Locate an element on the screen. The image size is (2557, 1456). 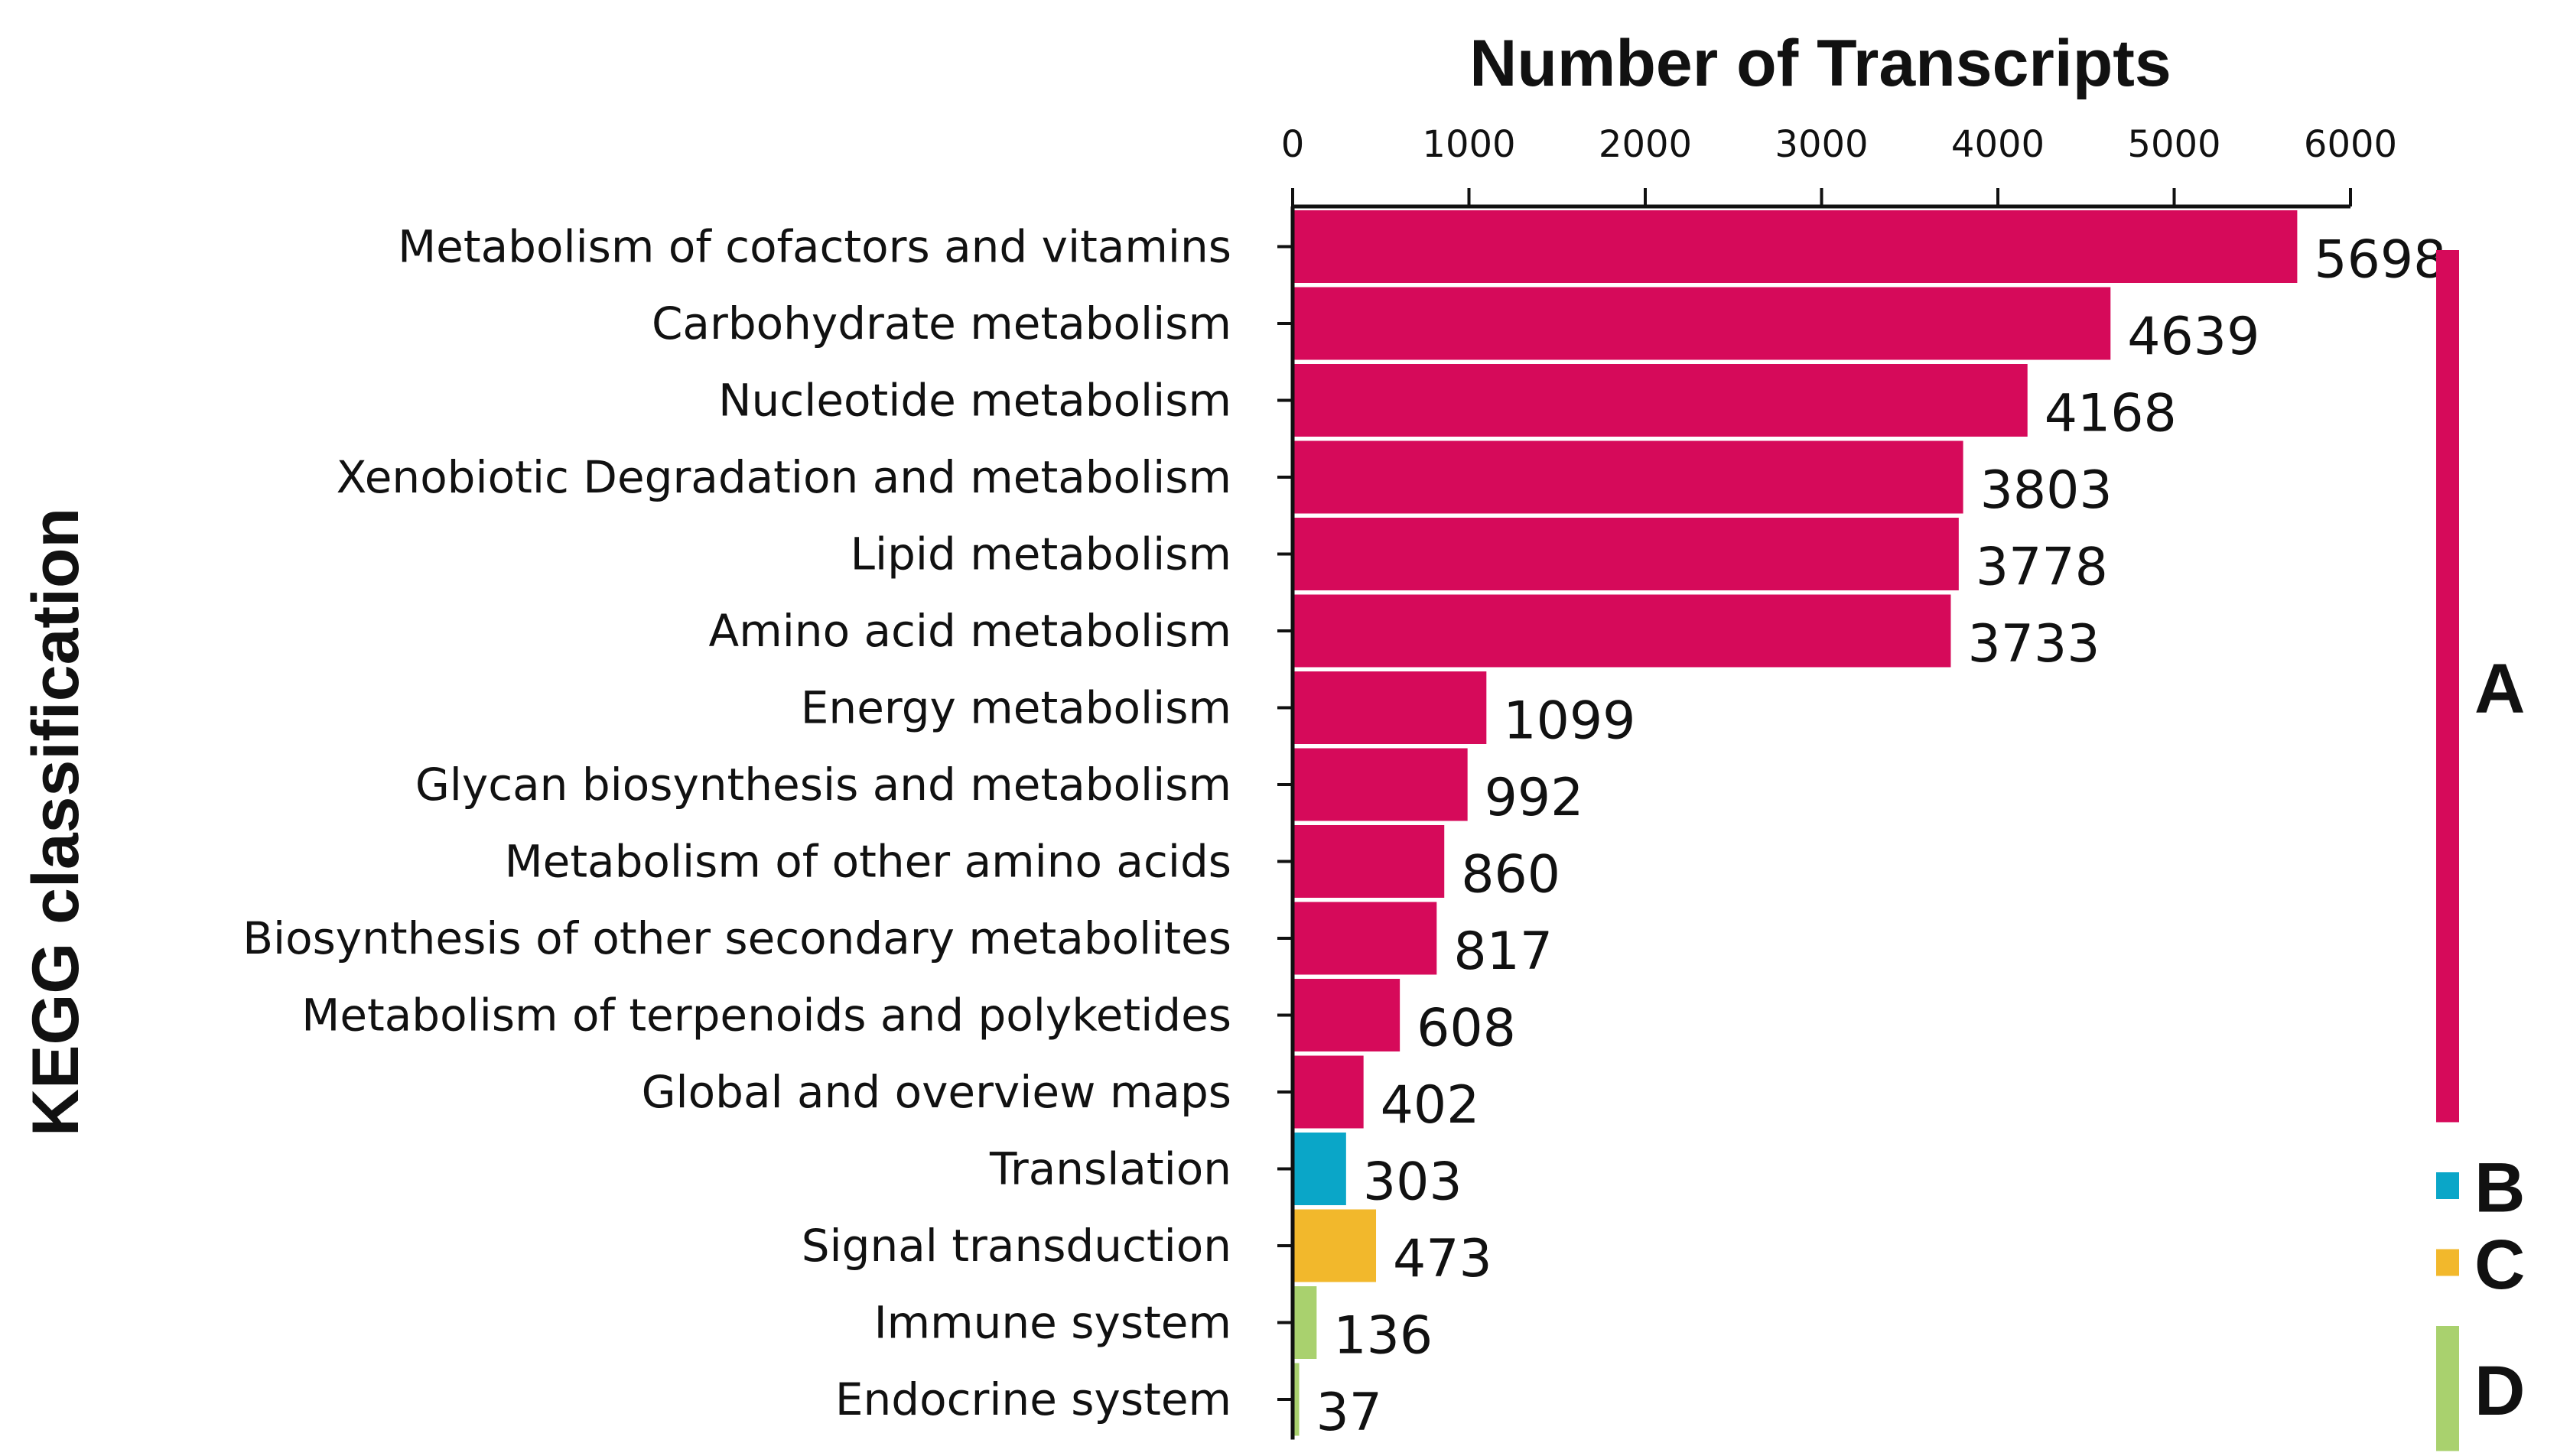
category-label: Nucleotide metabolism is located at coordinates (974, 401).